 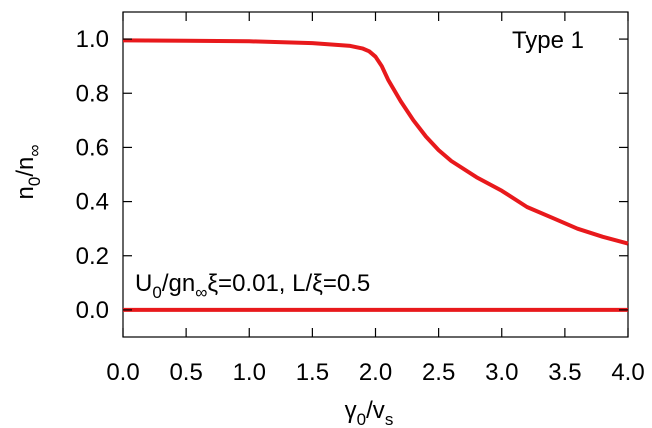 What do you see at coordinates (252, 286) in the screenshot?
I see `parameter-annotation: U0/gn∞ξ=0.01, L/ξ=0.5` at bounding box center [252, 286].